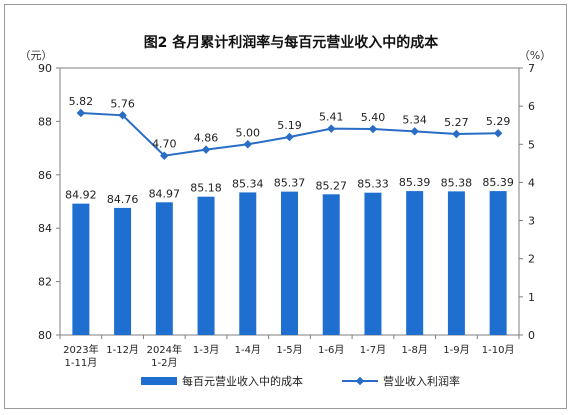 The image size is (573, 415). What do you see at coordinates (331, 350) in the screenshot?
I see `x-tick-label: 1-6月` at bounding box center [331, 350].